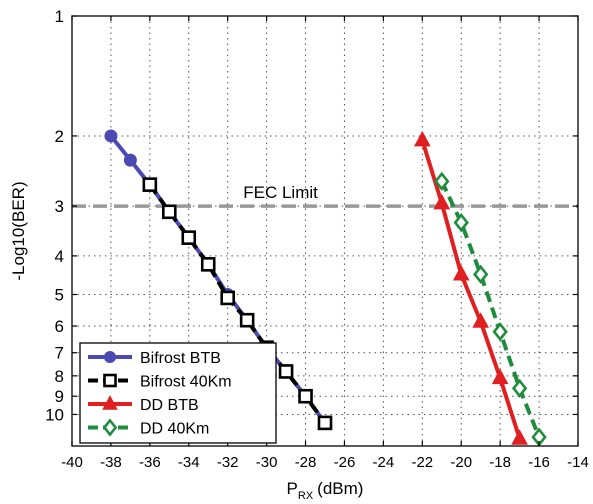 The height and width of the screenshot is (504, 593). Describe the element at coordinates (280, 192) in the screenshot. I see `fec-limit-label: FEC Limit` at that location.